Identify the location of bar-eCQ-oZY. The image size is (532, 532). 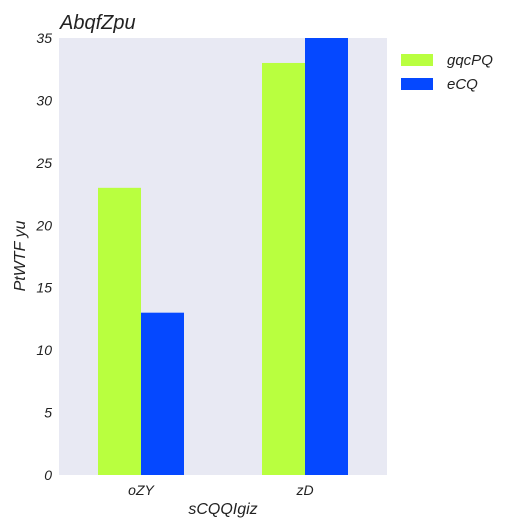
(162, 393).